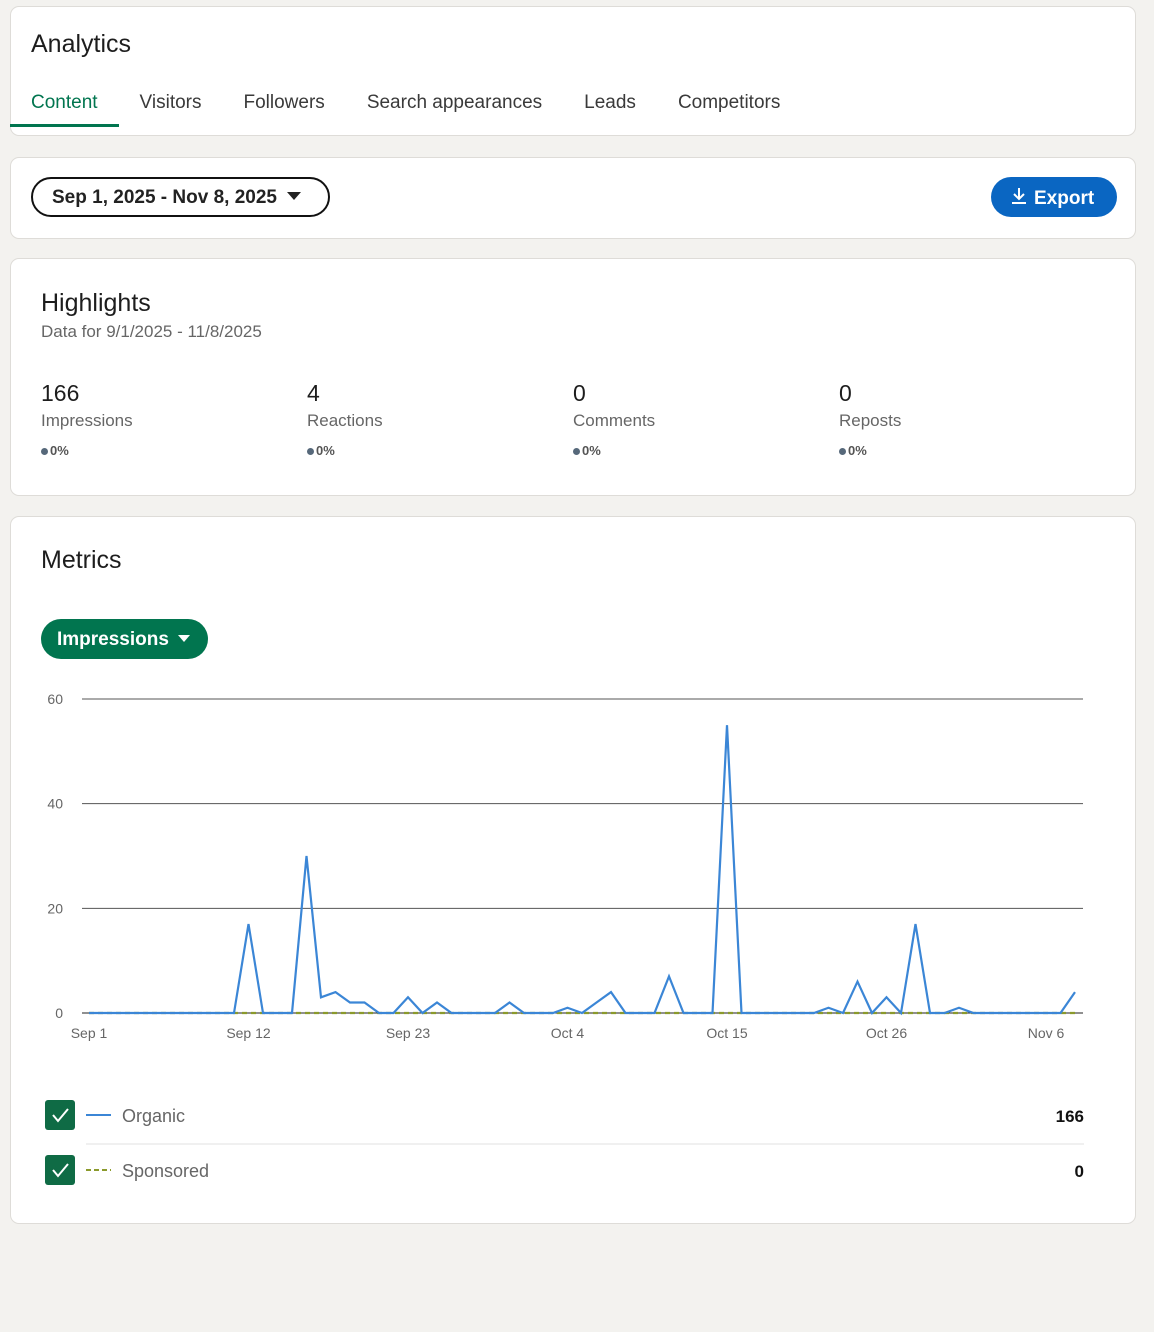 This screenshot has width=1154, height=1332. What do you see at coordinates (454, 102) in the screenshot?
I see `tab: Search appearances` at bounding box center [454, 102].